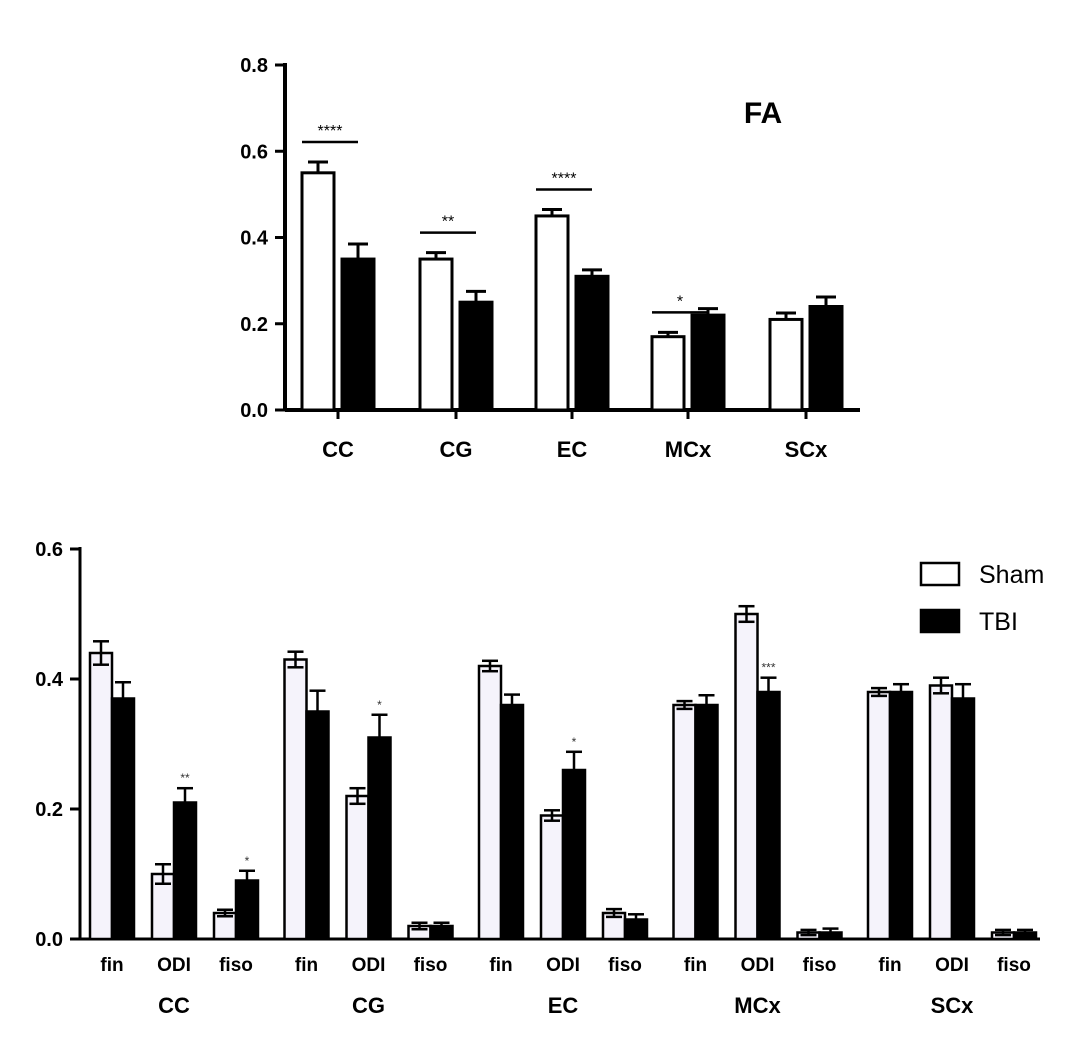 This screenshot has height=1047, width=1086. What do you see at coordinates (807, 449) in the screenshot?
I see `x-category-label: SCx` at bounding box center [807, 449].